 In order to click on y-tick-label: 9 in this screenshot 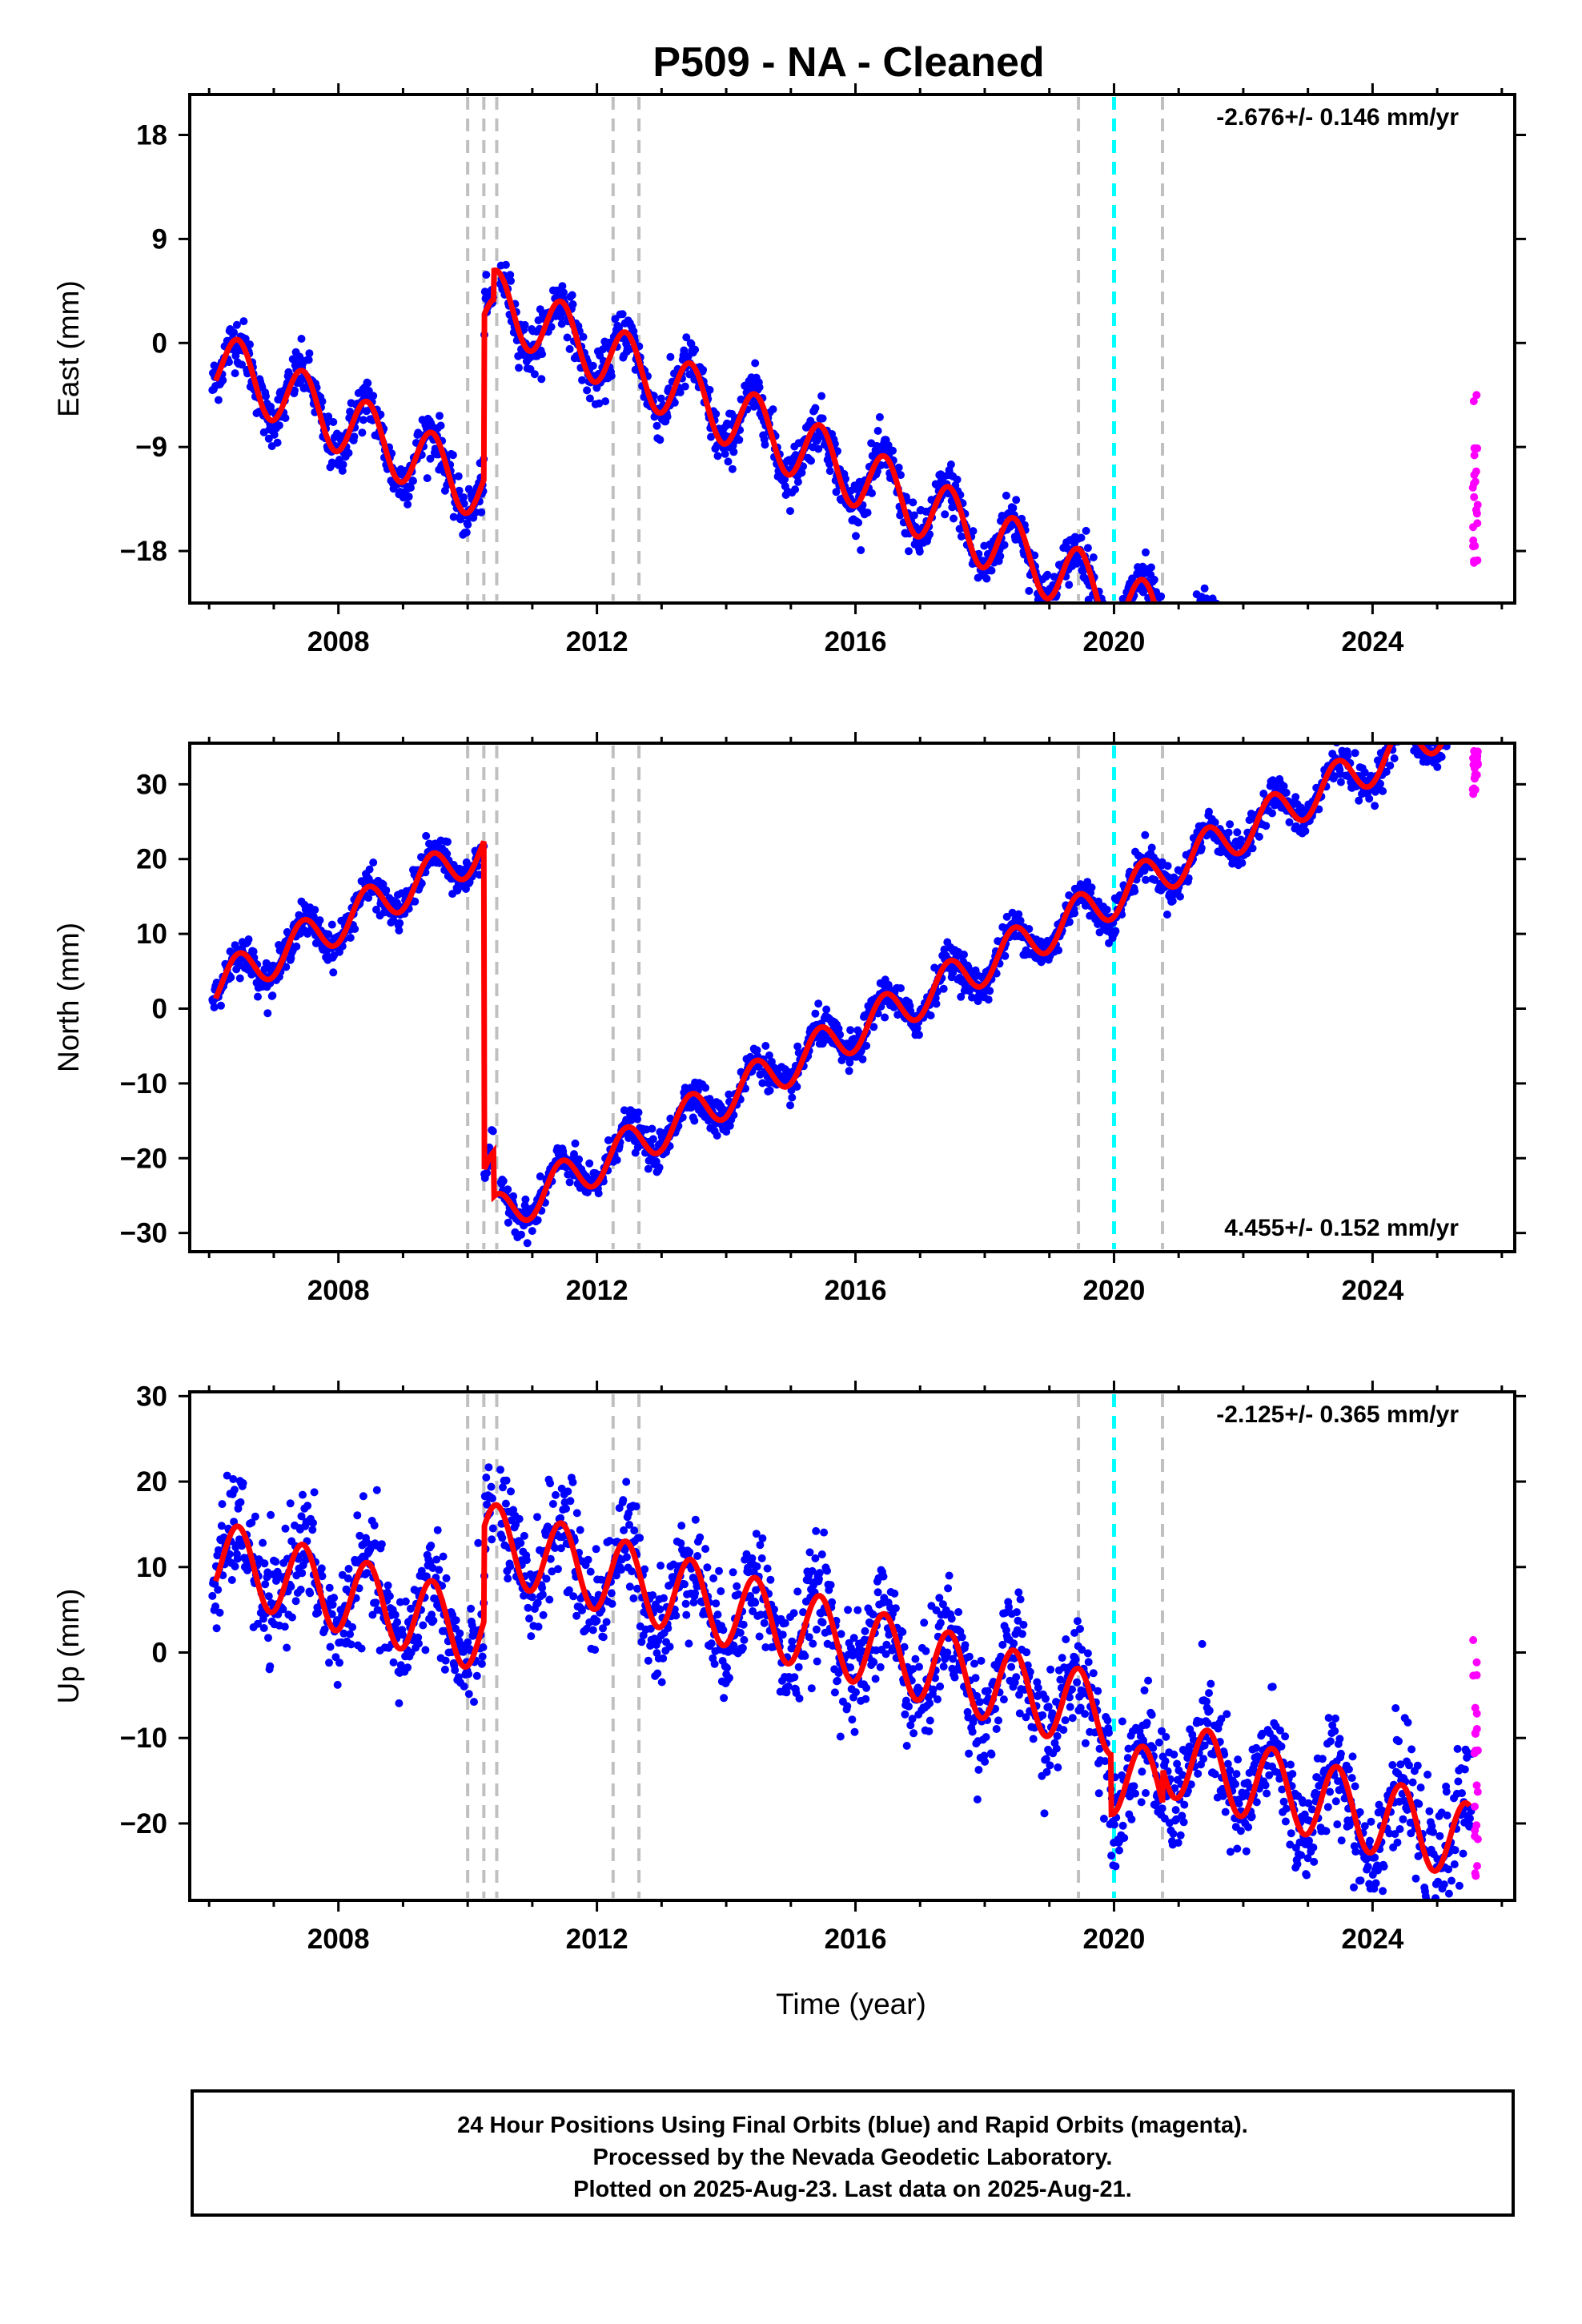, I will do `click(159, 239)`.